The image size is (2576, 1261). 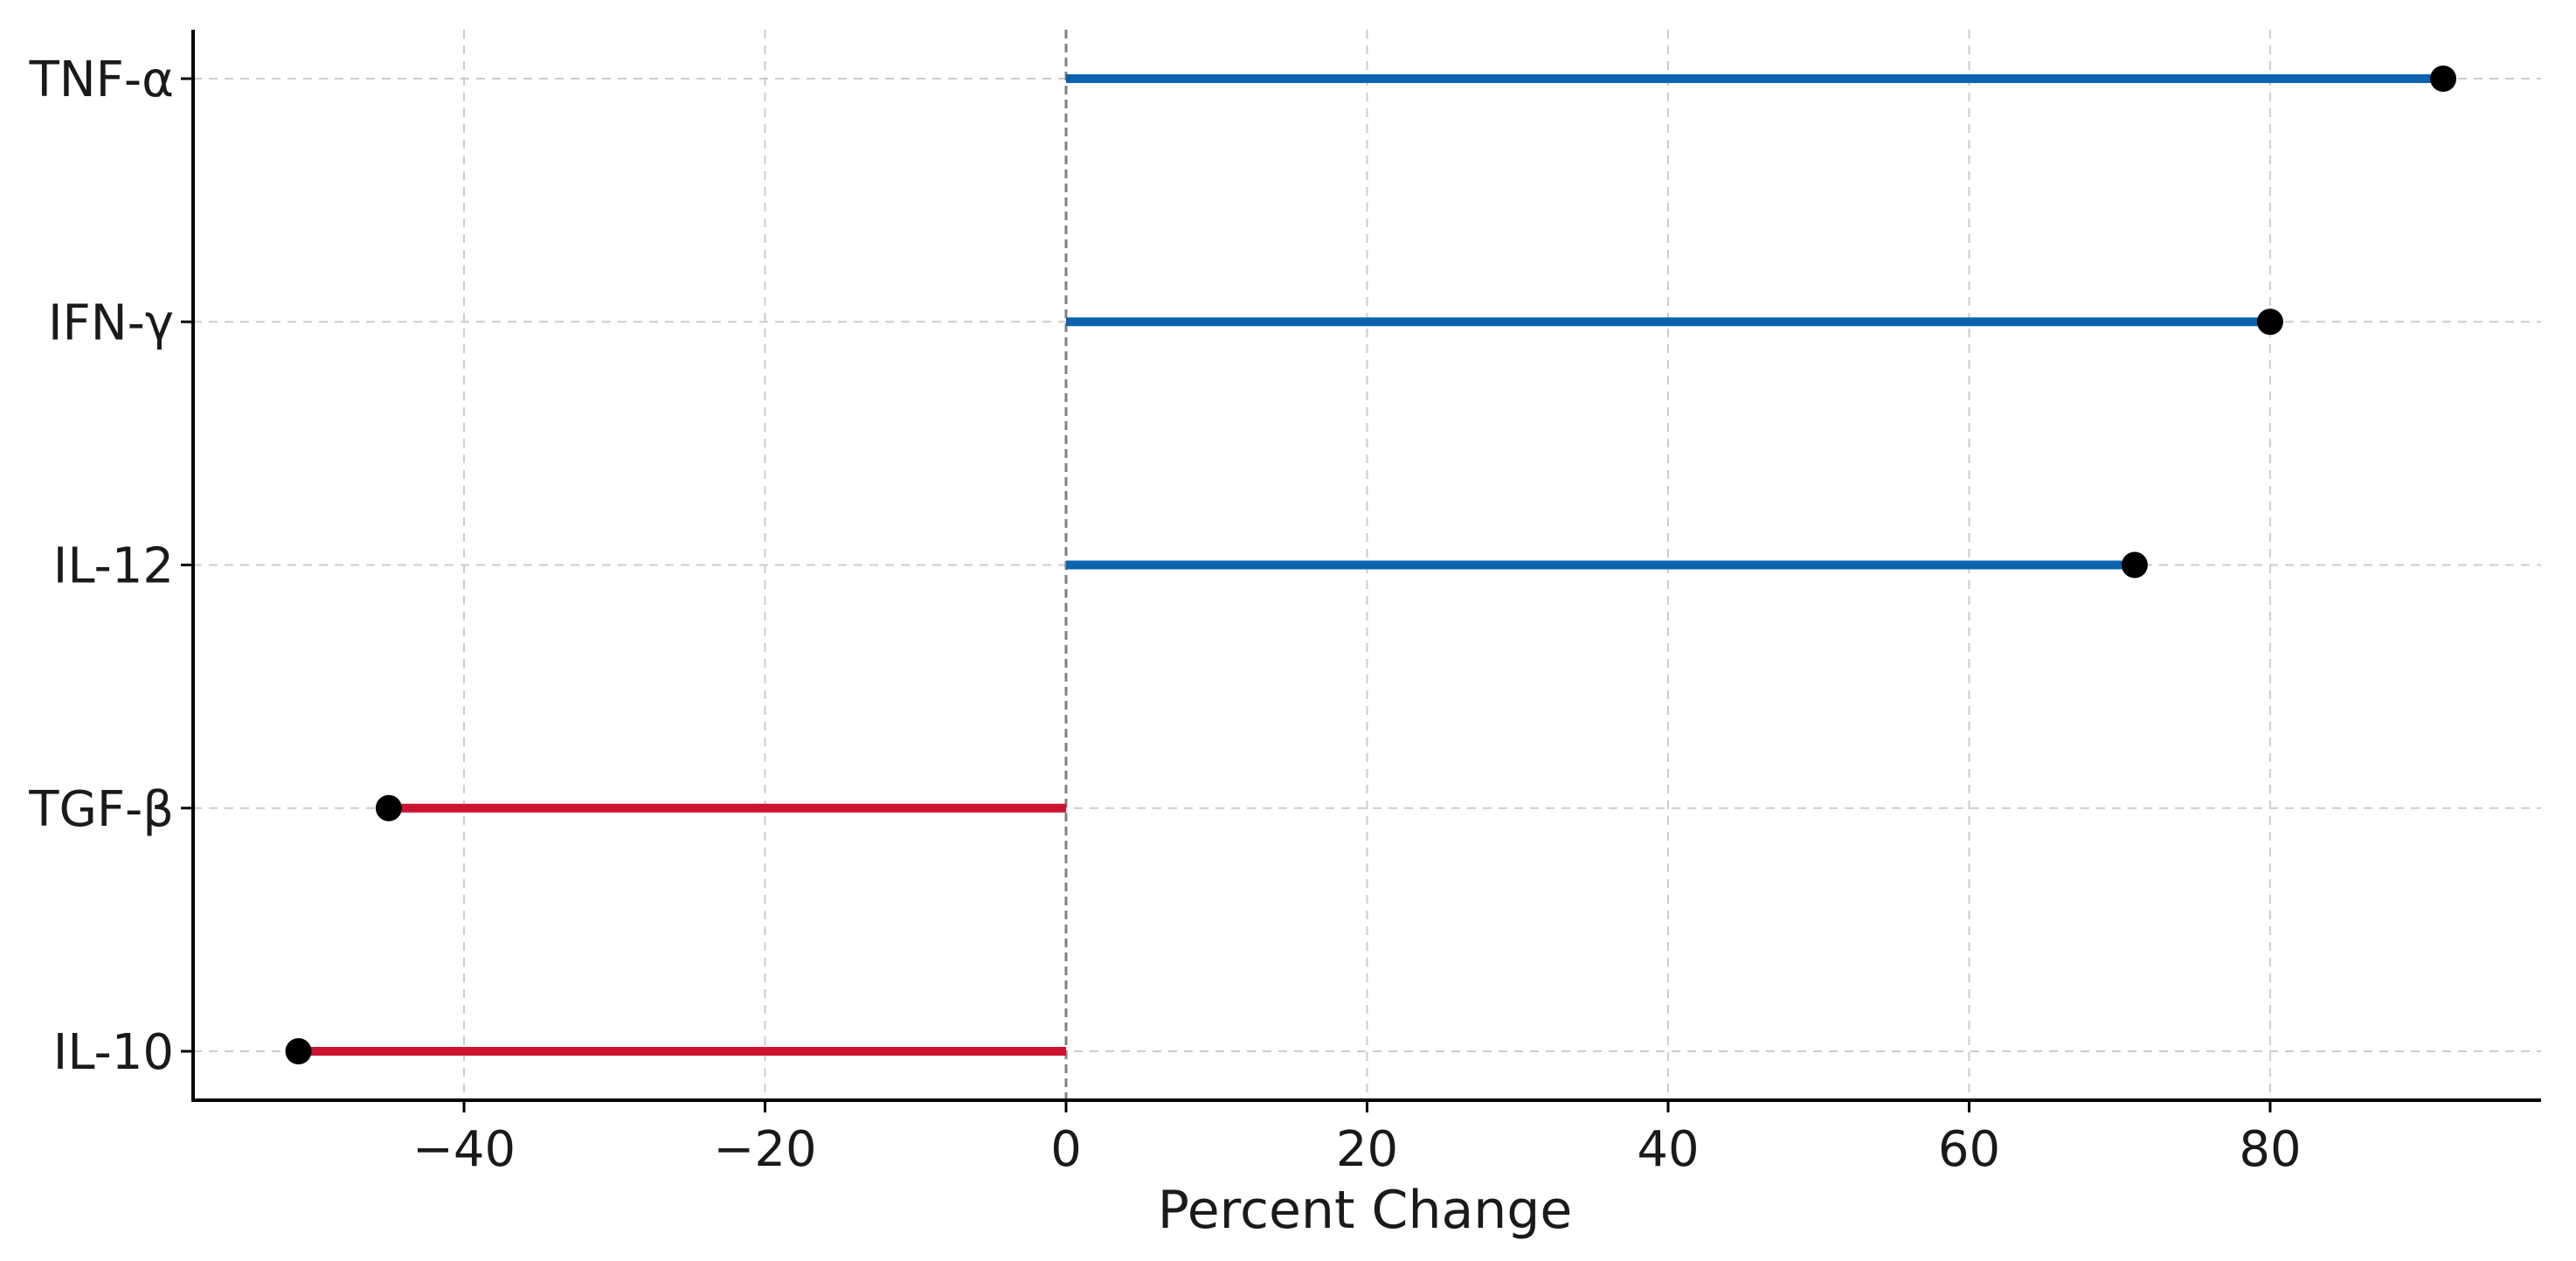 What do you see at coordinates (464, 1149) in the screenshot?
I see `x-tick-label: −40` at bounding box center [464, 1149].